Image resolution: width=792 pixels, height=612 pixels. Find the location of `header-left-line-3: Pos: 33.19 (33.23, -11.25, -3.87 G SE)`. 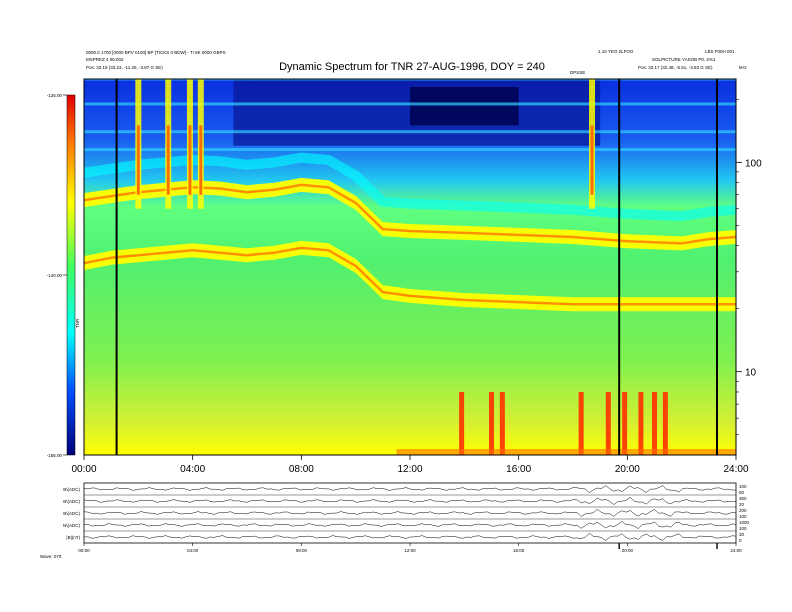

header-left-line-3: Pos: 33.19 (33.23, -11.25, -3.87 G SE) is located at coordinates (124, 67).